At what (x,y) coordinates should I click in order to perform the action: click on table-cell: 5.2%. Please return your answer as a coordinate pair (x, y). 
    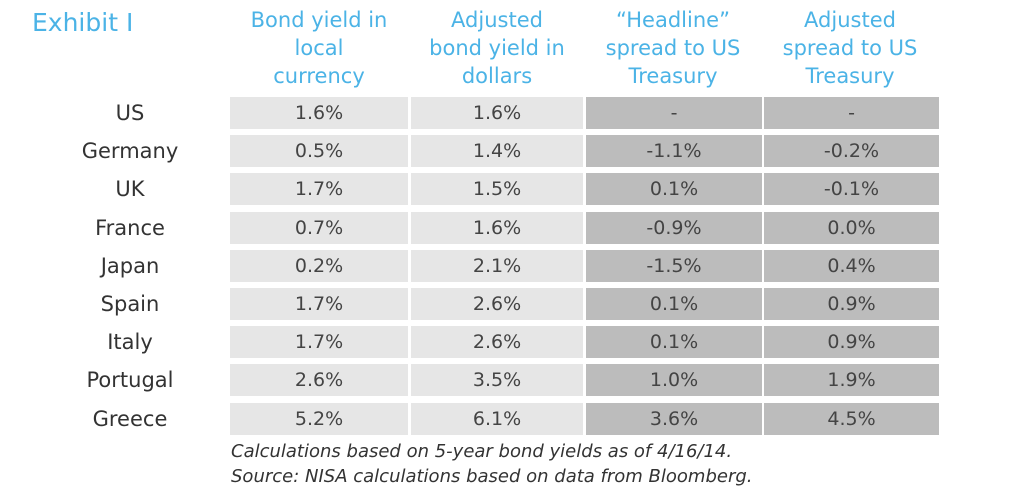
    Looking at the image, I should click on (319, 419).